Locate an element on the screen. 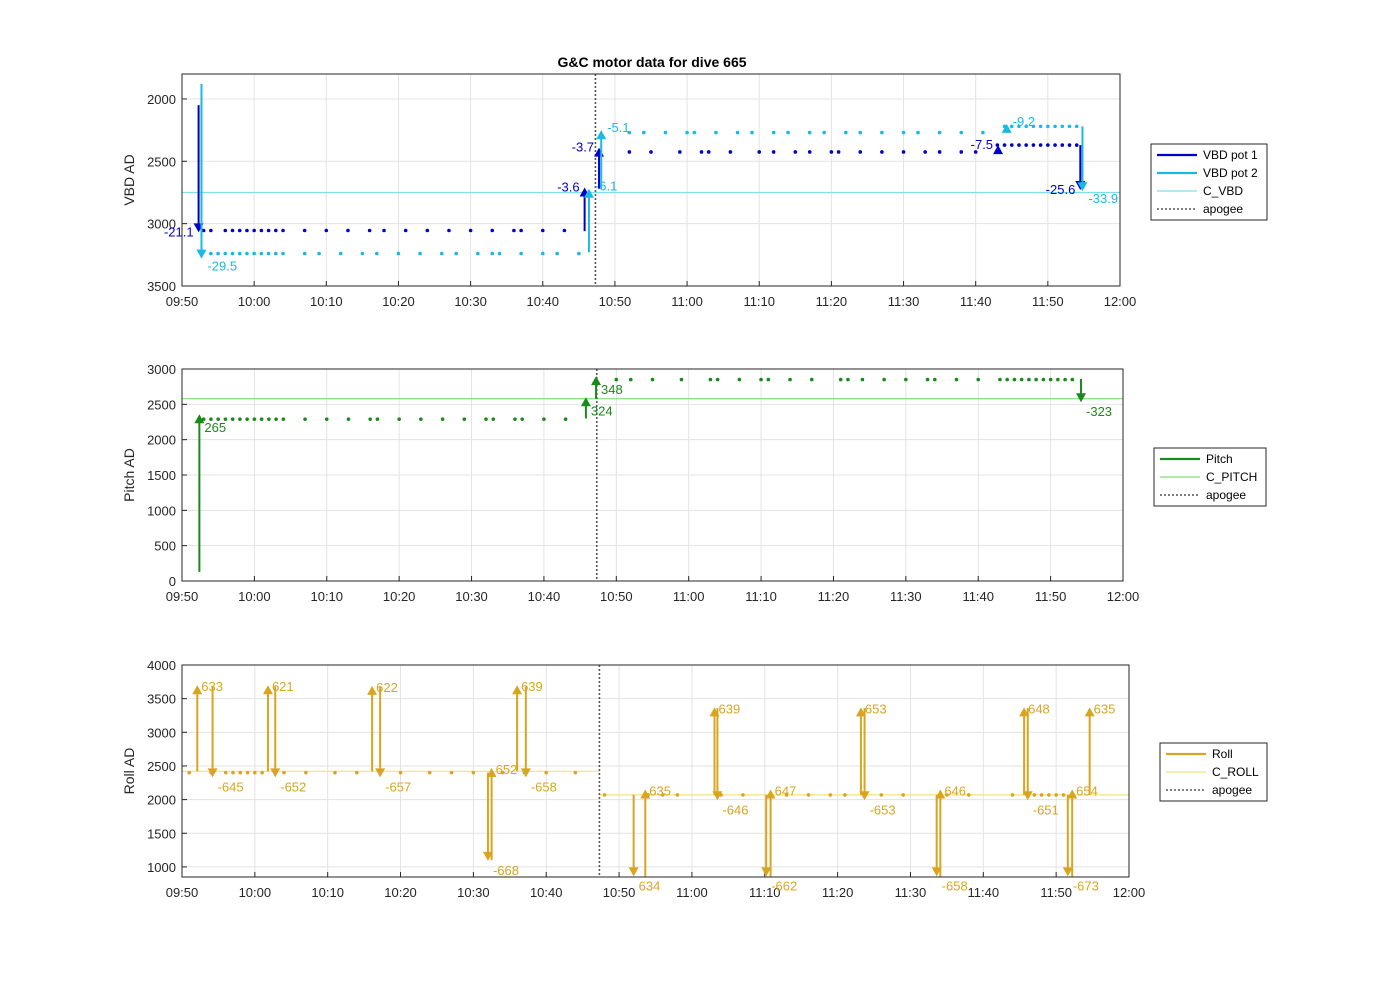 This screenshot has width=1400, height=986. y-axis-label: Pitch AD is located at coordinates (129, 475).